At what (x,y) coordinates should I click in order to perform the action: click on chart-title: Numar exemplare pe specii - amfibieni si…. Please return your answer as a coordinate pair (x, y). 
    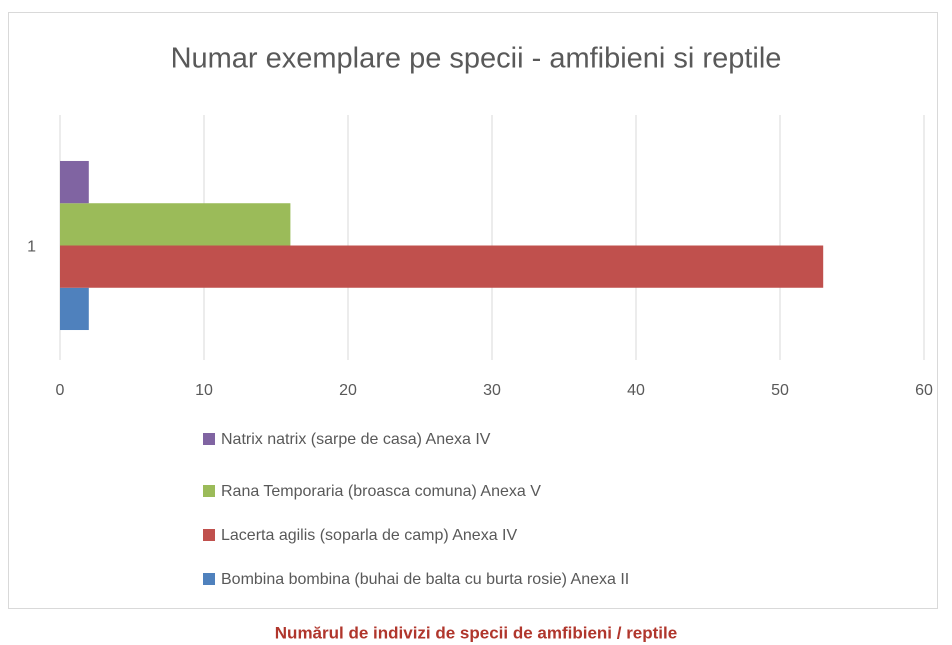
    Looking at the image, I should click on (476, 59).